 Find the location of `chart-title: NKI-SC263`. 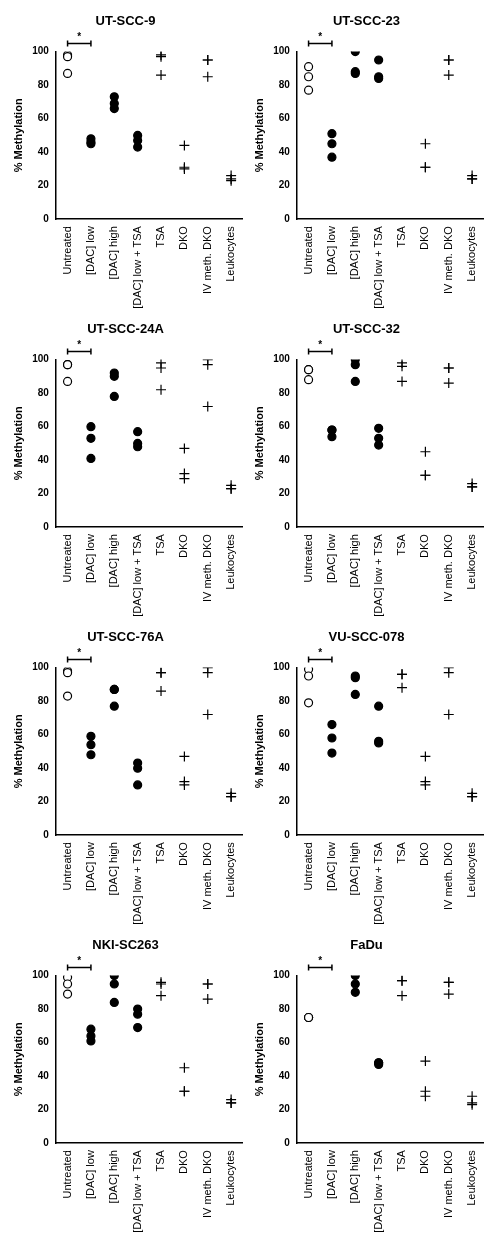

chart-title: NKI-SC263 is located at coordinates (125, 945).